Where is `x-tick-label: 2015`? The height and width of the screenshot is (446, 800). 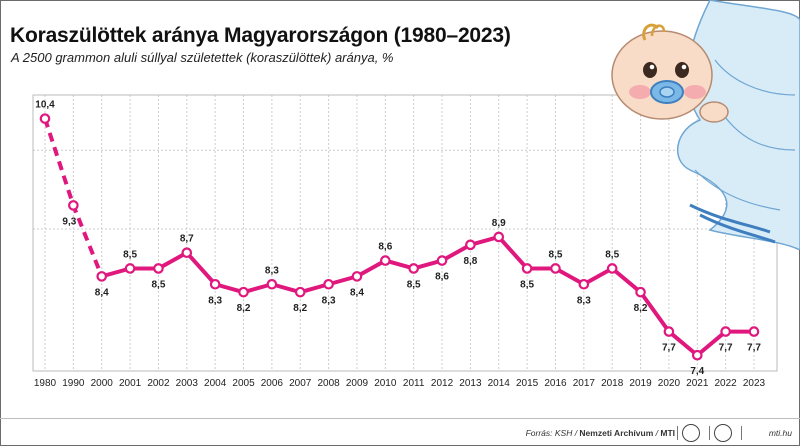 x-tick-label: 2015 is located at coordinates (527, 383).